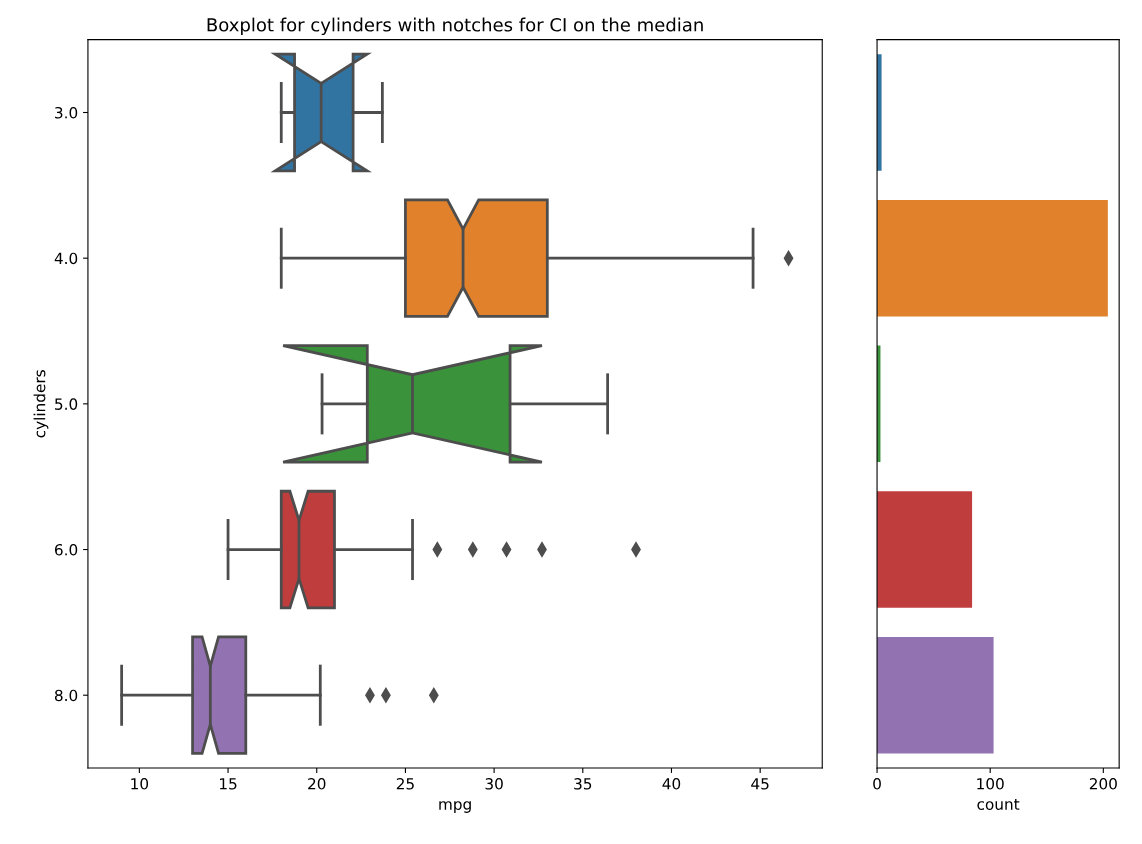  Describe the element at coordinates (66, 112) in the screenshot. I see `y-tick-label: 3.0` at that location.